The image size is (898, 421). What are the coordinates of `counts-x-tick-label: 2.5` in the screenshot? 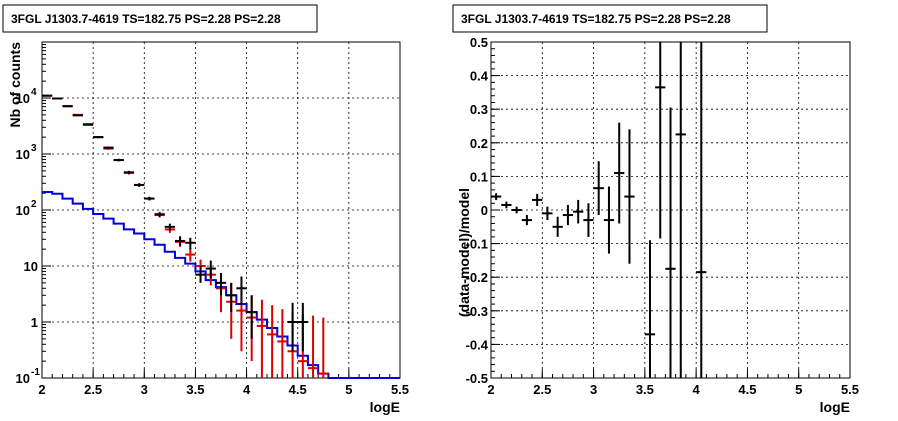 It's located at (93, 389).